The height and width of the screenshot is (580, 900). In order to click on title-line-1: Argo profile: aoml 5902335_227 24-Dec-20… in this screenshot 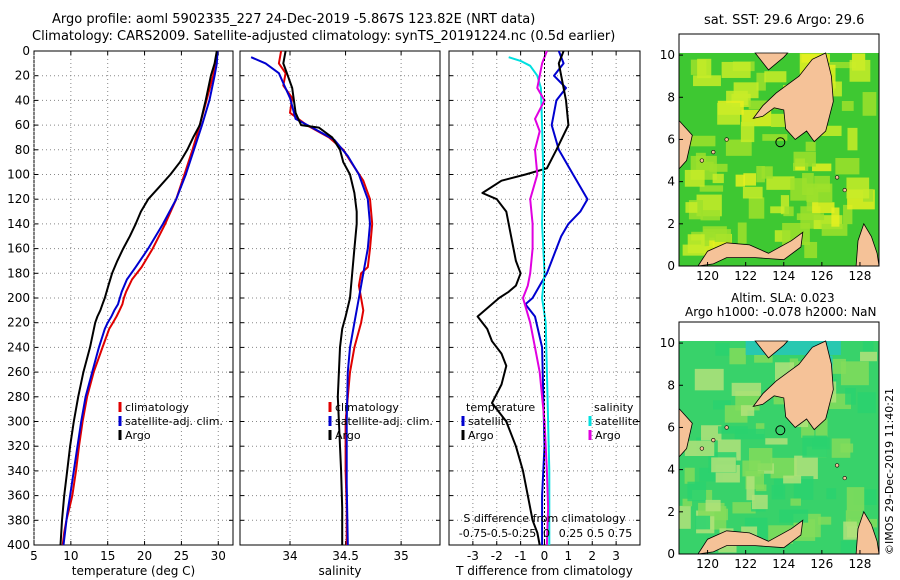, I will do `click(294, 19)`.